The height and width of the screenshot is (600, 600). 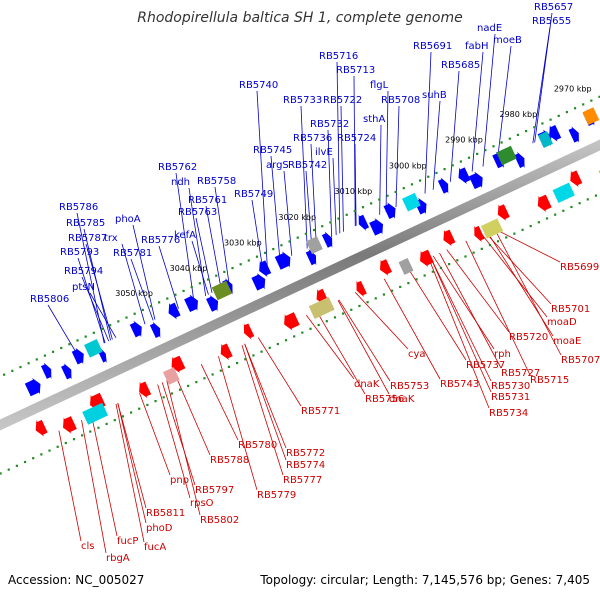 What do you see at coordinates (185, 235) in the screenshot?
I see `forward-gene-label: kefA` at bounding box center [185, 235].